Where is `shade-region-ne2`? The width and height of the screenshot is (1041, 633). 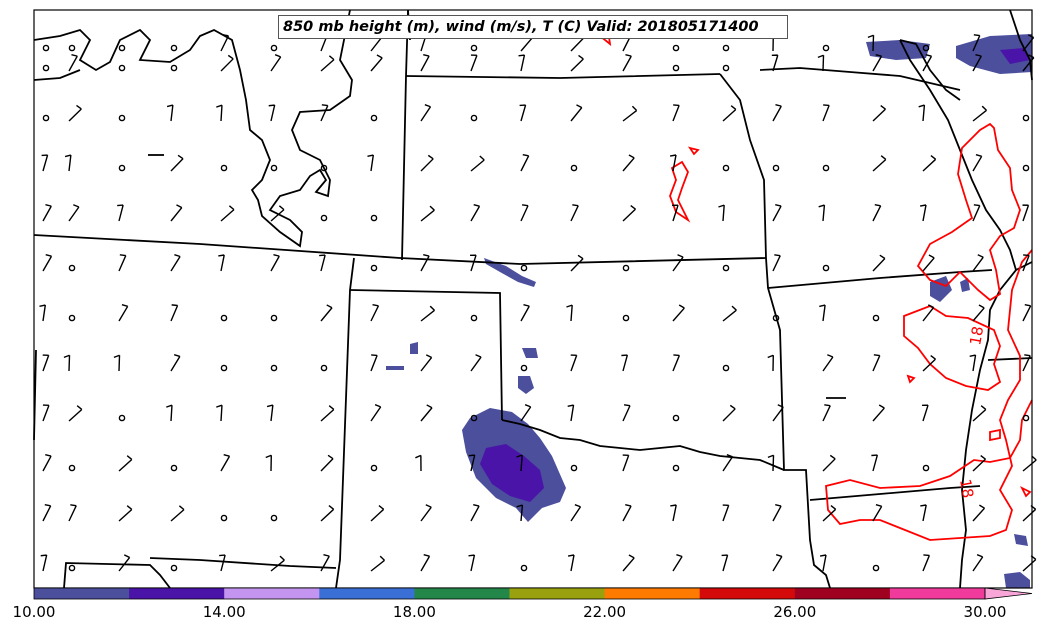
shade-region-ne2 is located at coordinates (994, 54).